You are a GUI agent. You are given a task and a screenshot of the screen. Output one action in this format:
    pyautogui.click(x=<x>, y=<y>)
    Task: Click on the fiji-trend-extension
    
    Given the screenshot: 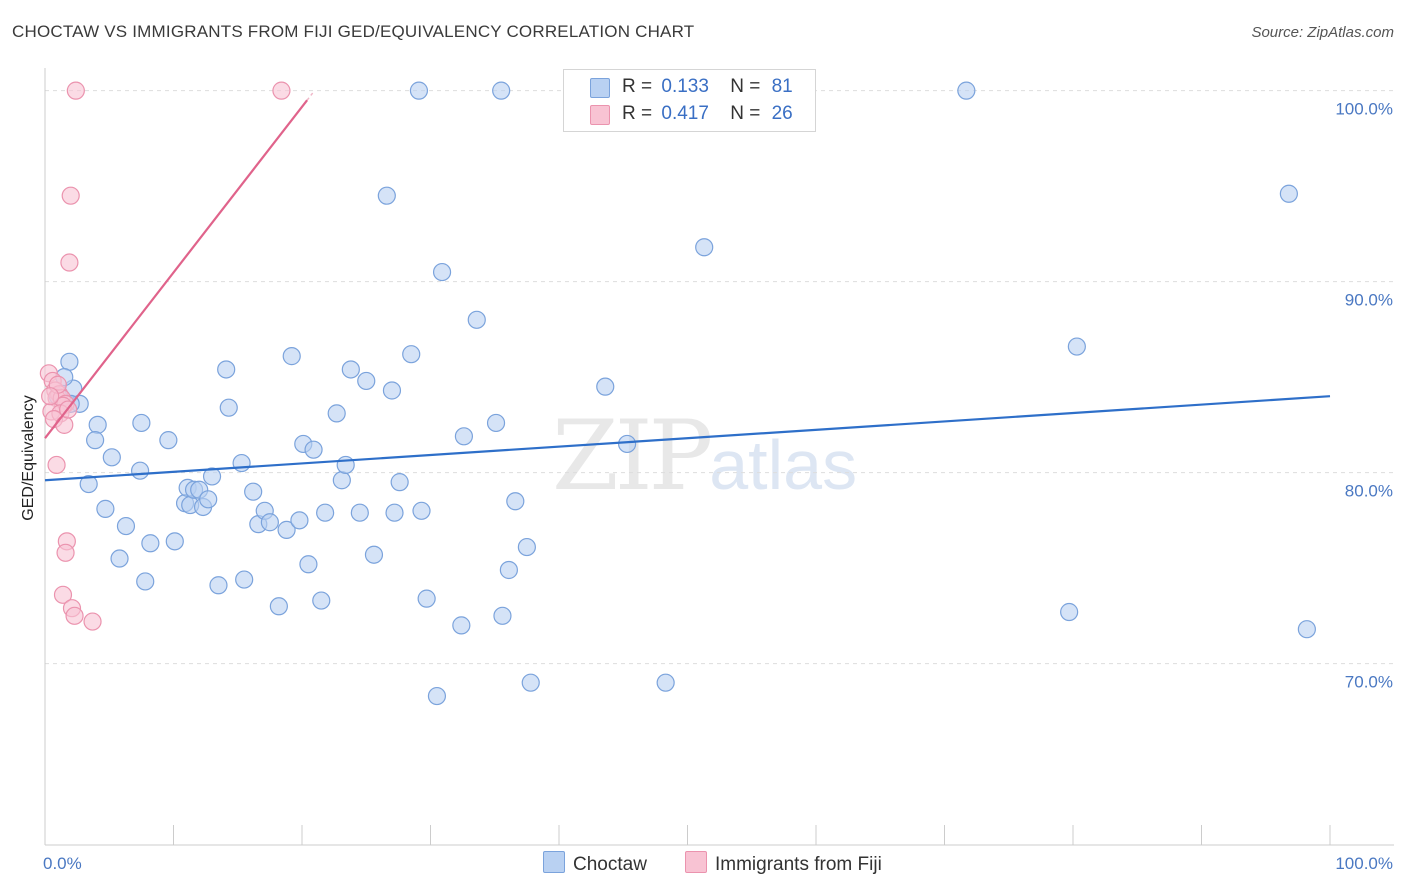 What is the action you would take?
    pyautogui.click(x=310, y=96)
    